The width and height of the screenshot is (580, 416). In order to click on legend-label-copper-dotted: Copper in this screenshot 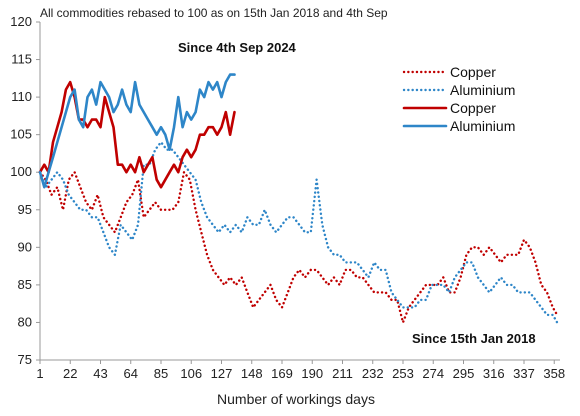, I will do `click(473, 72)`.